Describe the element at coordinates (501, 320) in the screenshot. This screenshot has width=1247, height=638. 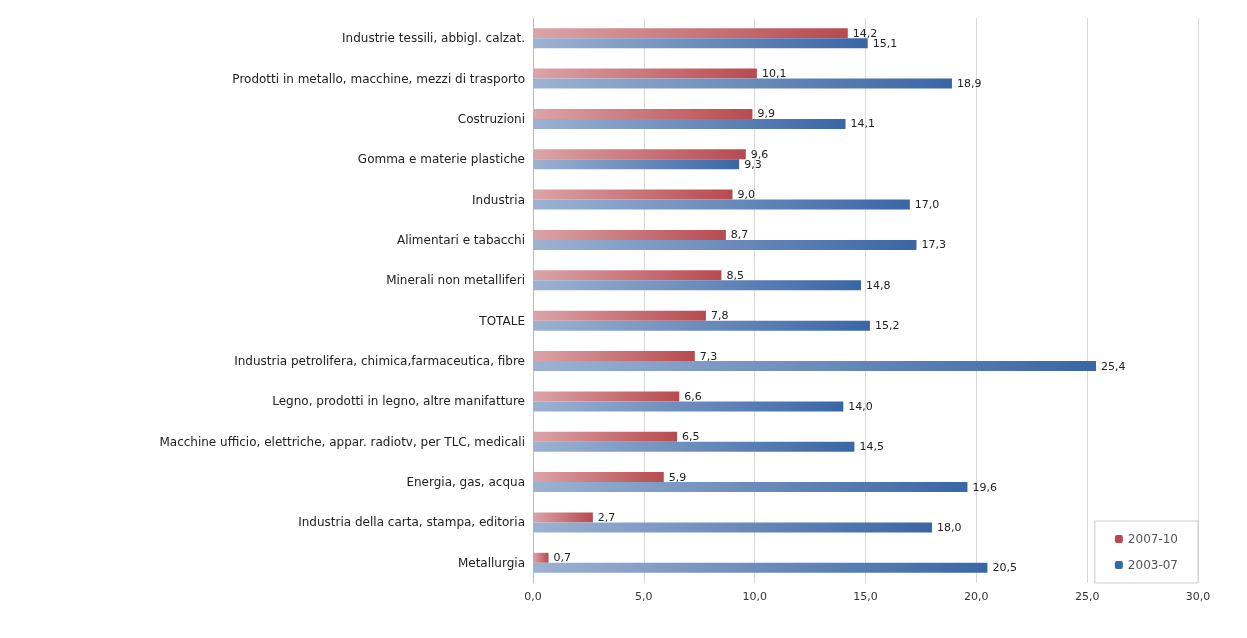
I see `y-tick-label: TOTALE` at that location.